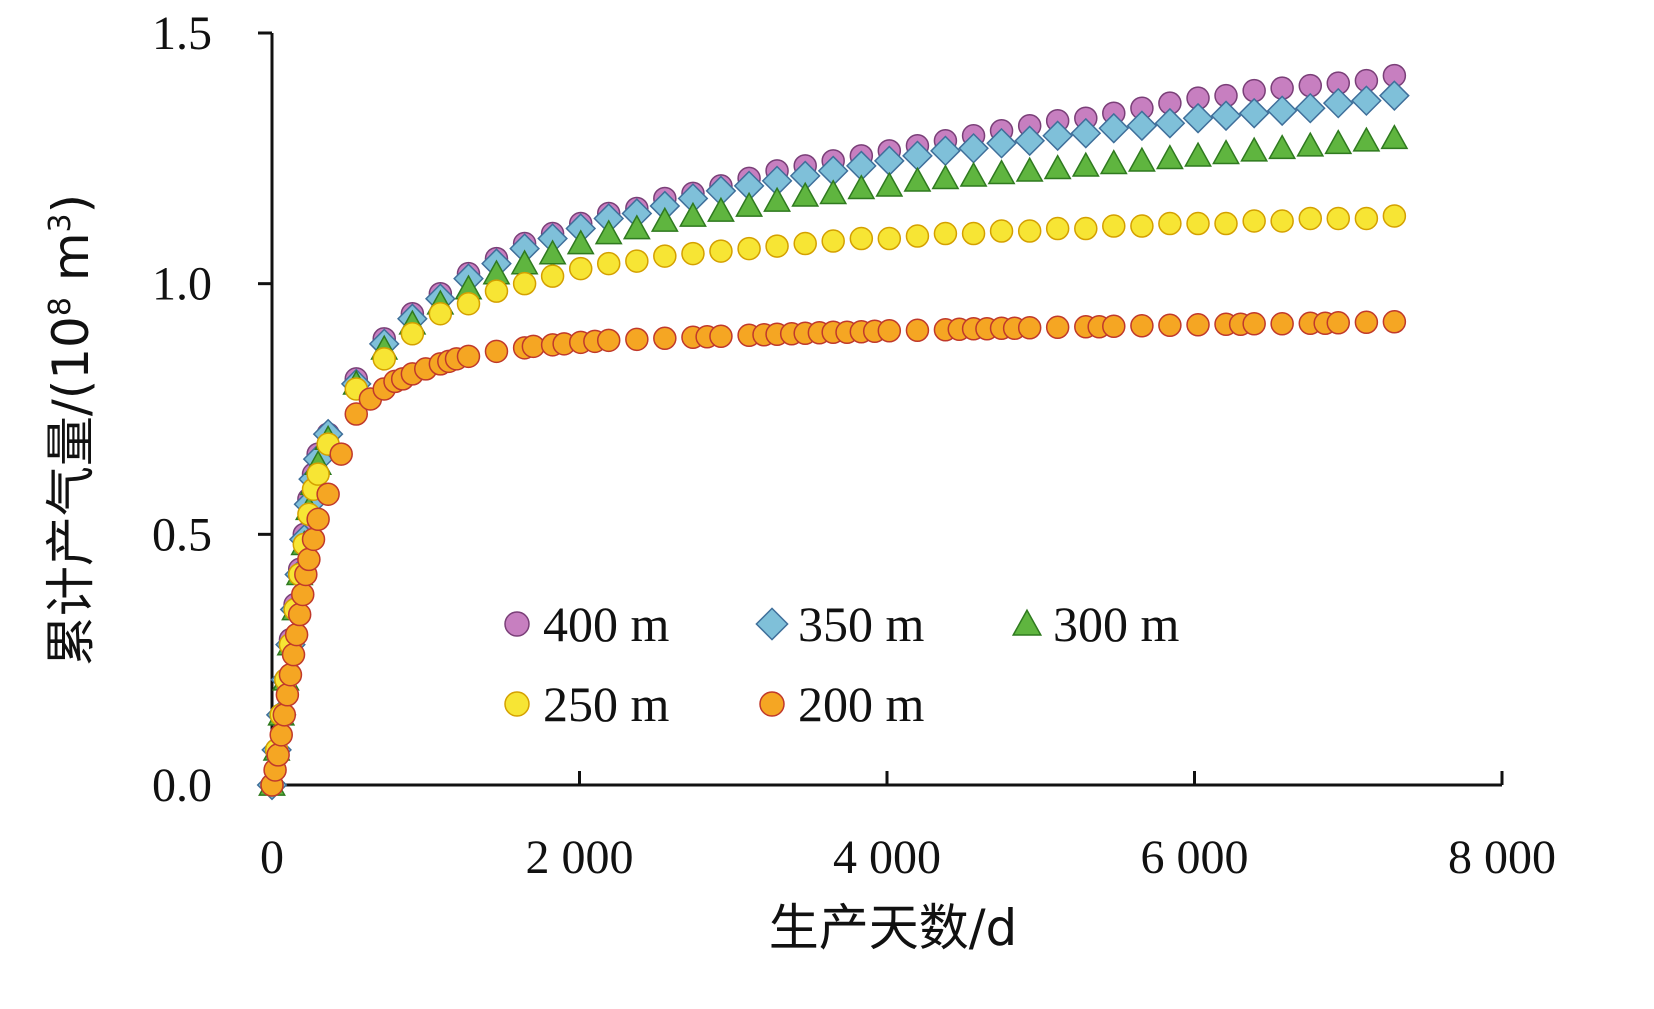  Describe the element at coordinates (71, 491) in the screenshot. I see `y-axis-title-prefix: 累计产气量/(10` at that location.